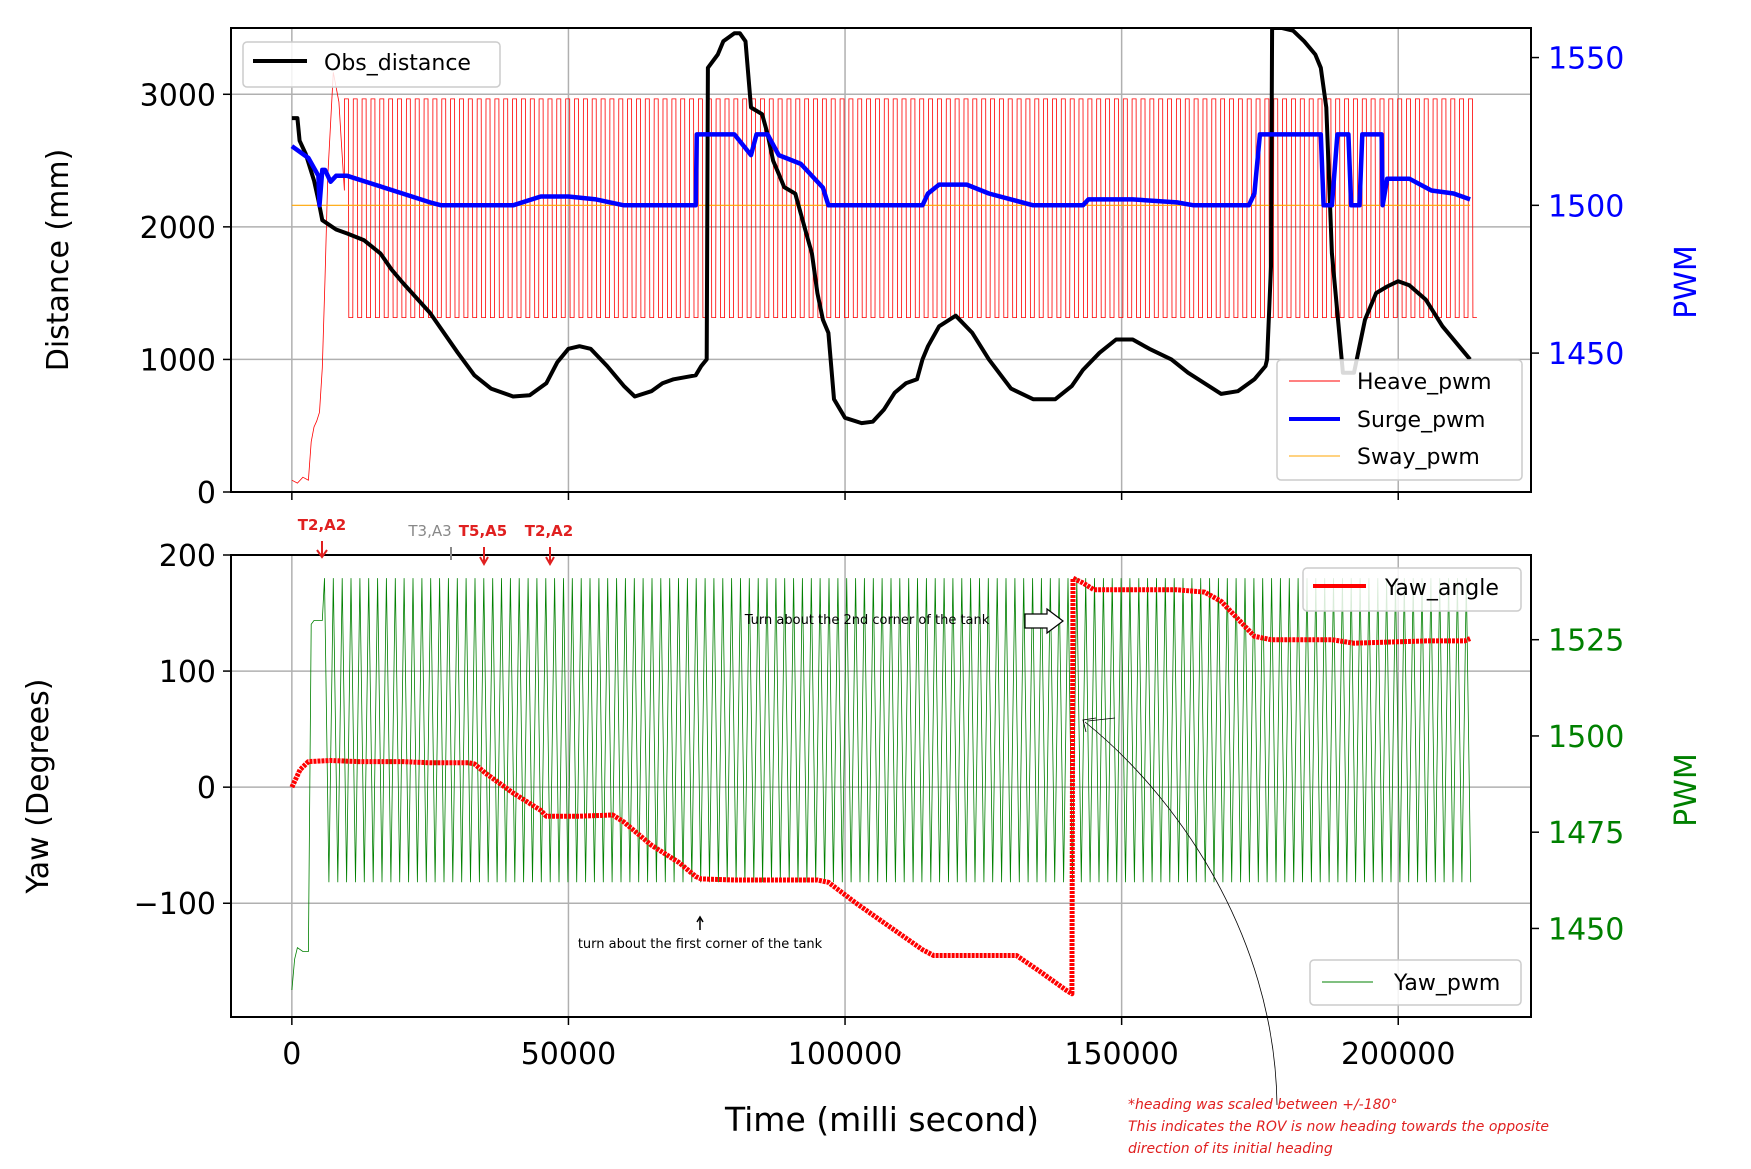 Image resolution: width=1751 pixels, height=1169 pixels. Describe the element at coordinates (1421, 420) in the screenshot. I see `legend-label-surge-pwm: Surge_pwm` at that location.